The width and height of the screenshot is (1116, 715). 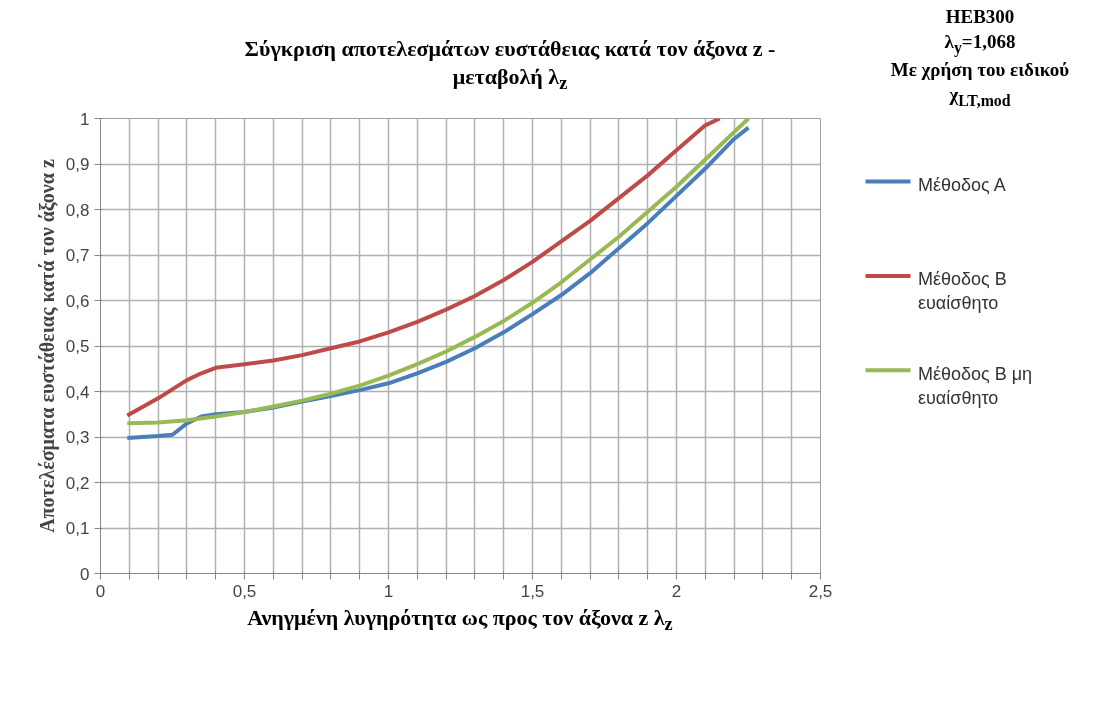 I want to click on legend-label: Μέθοδος Β ευαίσθητο, so click(x=962, y=291).